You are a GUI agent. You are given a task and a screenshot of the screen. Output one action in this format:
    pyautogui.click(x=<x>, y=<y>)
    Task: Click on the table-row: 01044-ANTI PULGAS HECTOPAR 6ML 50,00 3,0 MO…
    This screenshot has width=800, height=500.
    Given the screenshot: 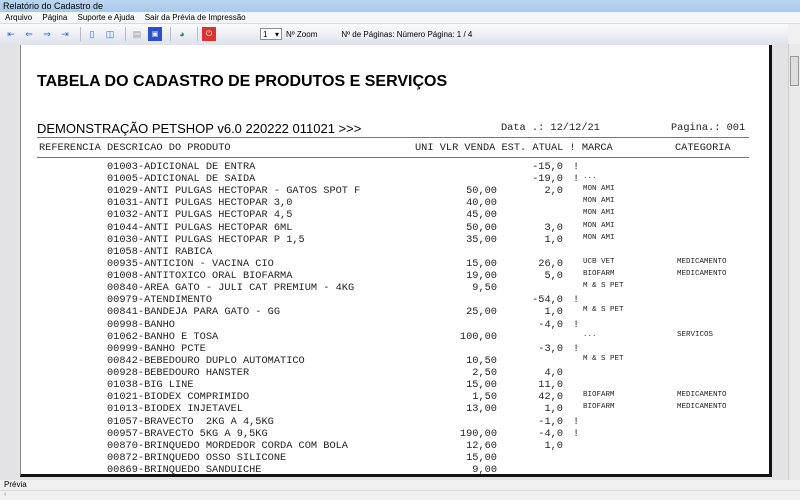 What is the action you would take?
    pyautogui.click(x=395, y=227)
    